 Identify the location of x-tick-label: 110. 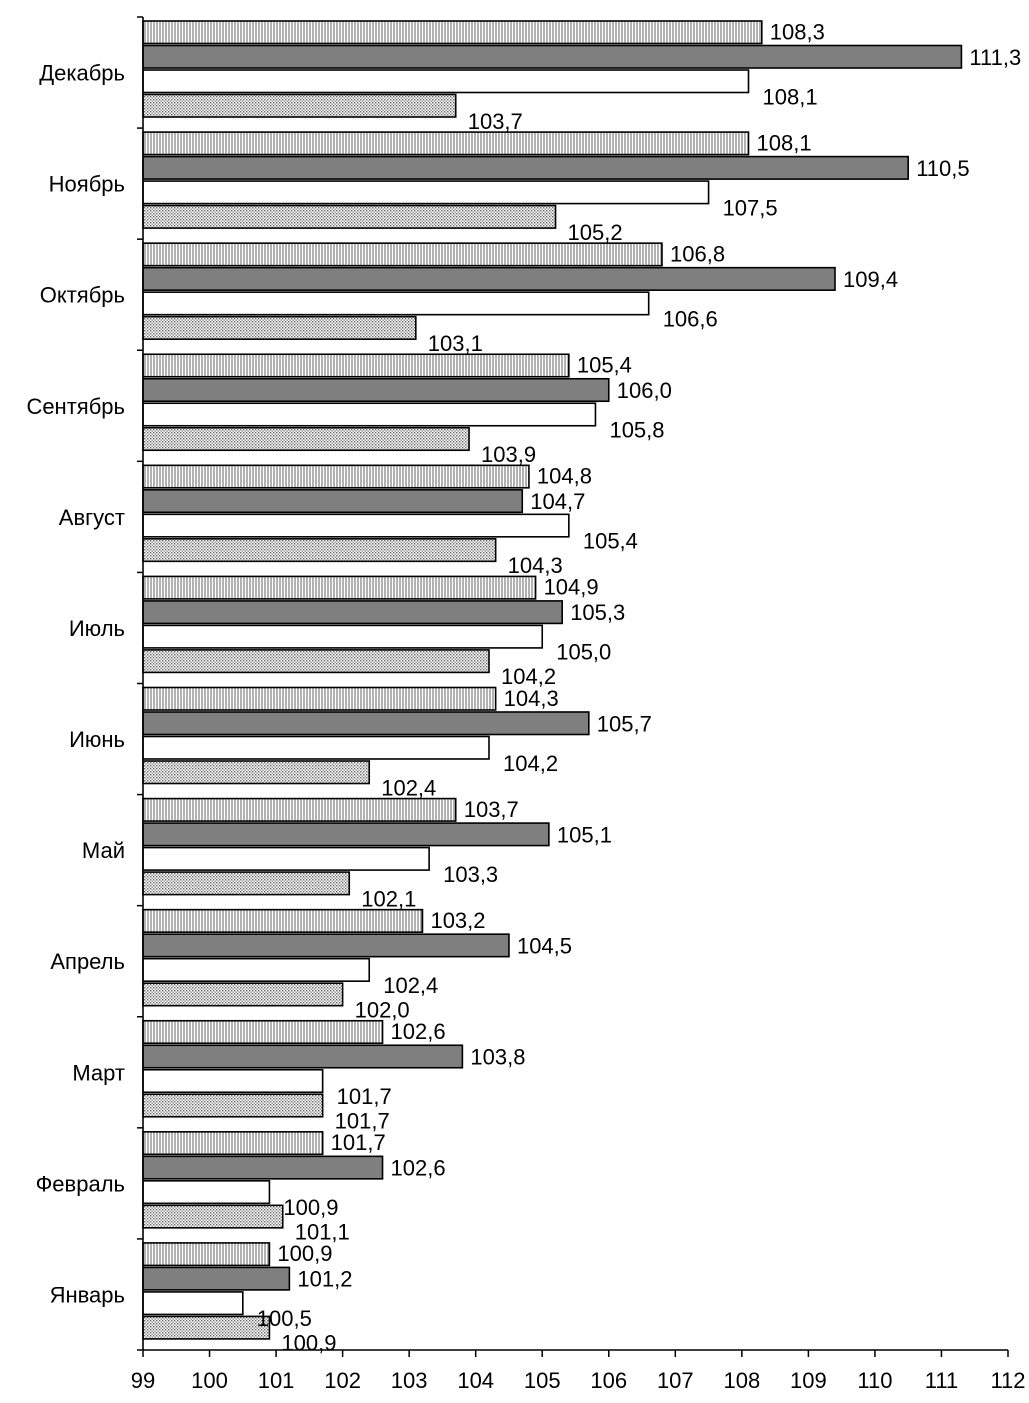
(874, 1380).